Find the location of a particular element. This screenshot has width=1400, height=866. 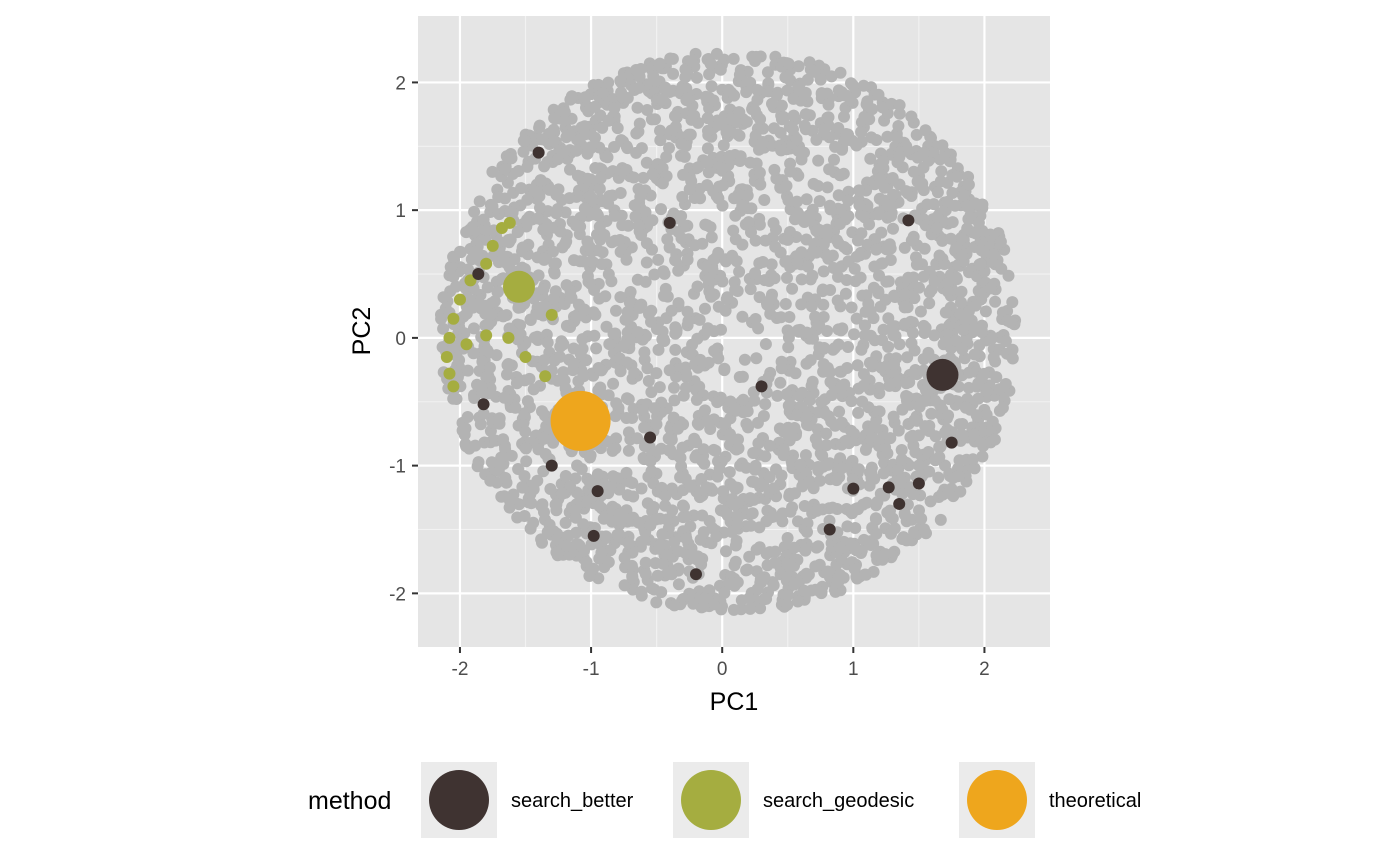

search-better-point is located at coordinates (695, 574).